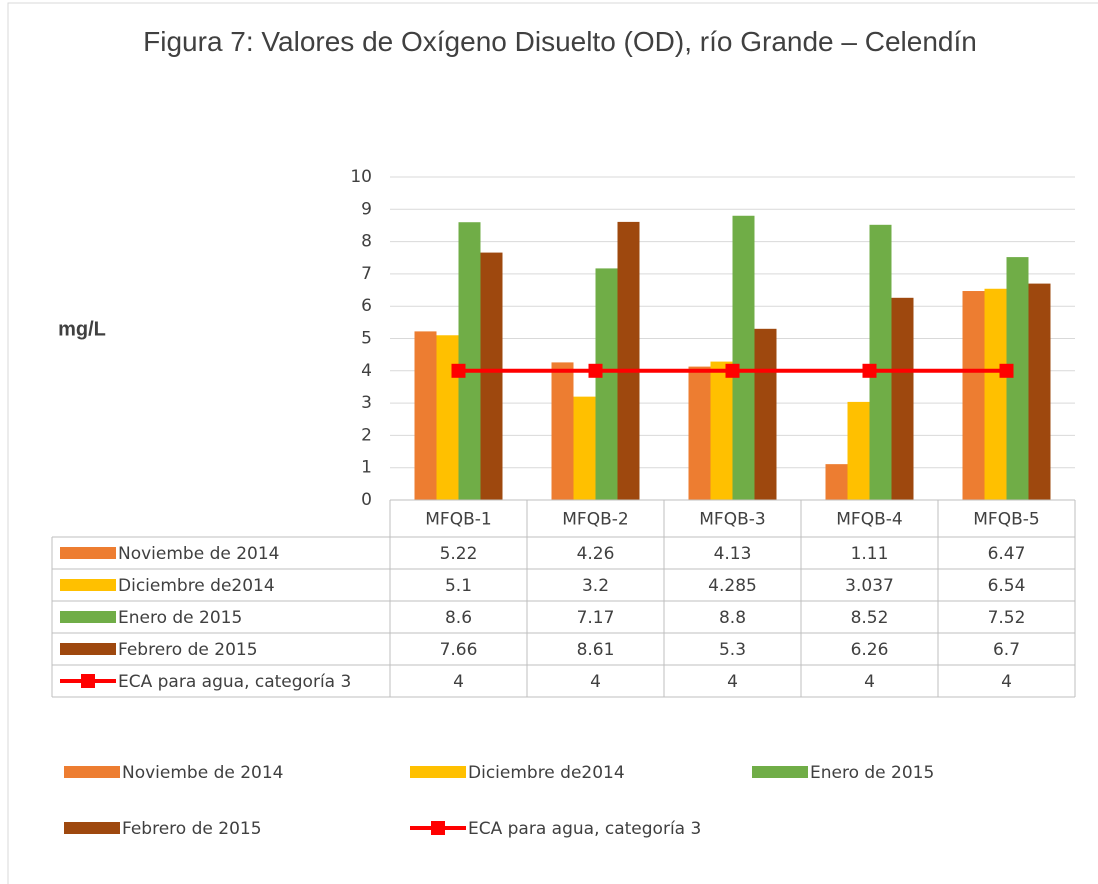  Describe the element at coordinates (361, 177) in the screenshot. I see `y-tick-label: 10` at that location.